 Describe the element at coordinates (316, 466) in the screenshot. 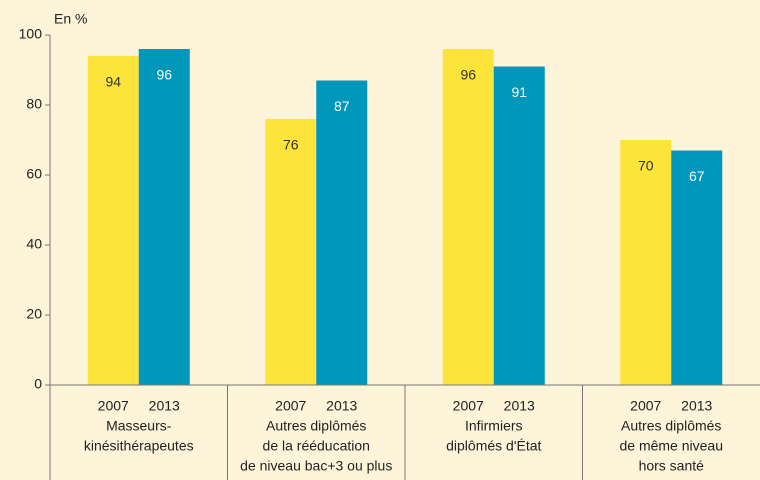

I see `x-tick-label: de niveau bac+3 ou plus` at that location.